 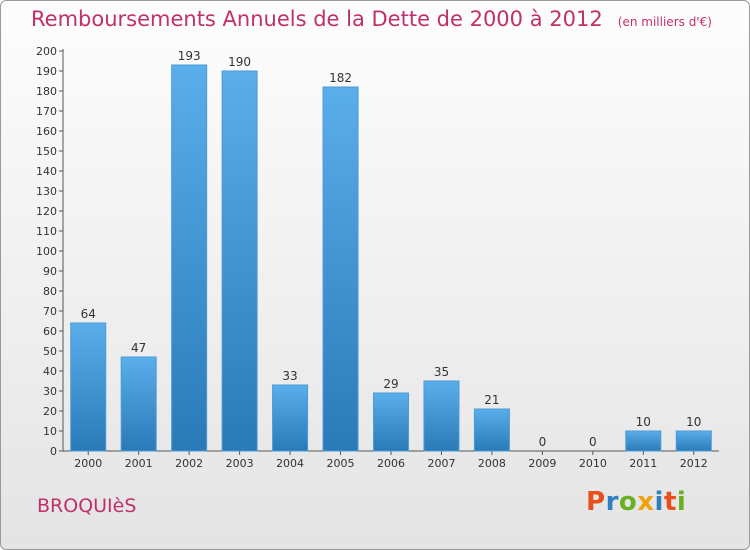 What do you see at coordinates (46, 111) in the screenshot?
I see `y-tick-label: 170` at bounding box center [46, 111].